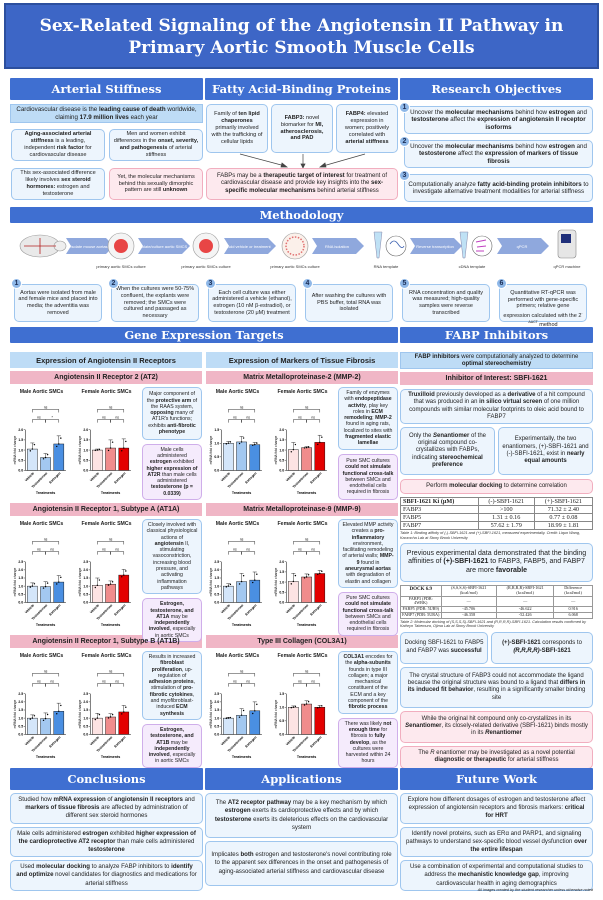  Describe the element at coordinates (435, 246) in the screenshot. I see `process-arrow-label: Reverse transcription` at that location.